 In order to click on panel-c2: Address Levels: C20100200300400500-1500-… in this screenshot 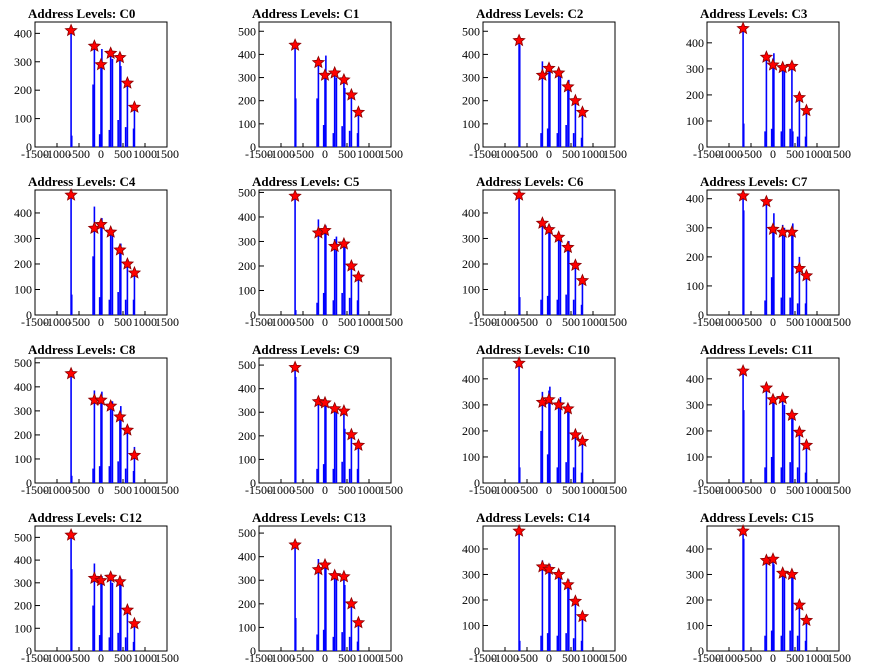, I will do `click(544, 83)`.